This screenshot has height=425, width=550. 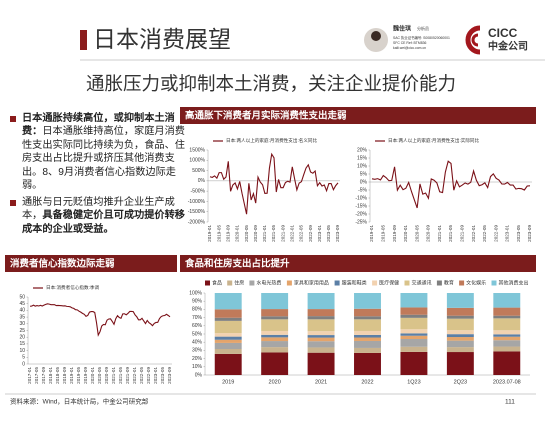 I want to click on logo-ring, so click(x=473, y=40).